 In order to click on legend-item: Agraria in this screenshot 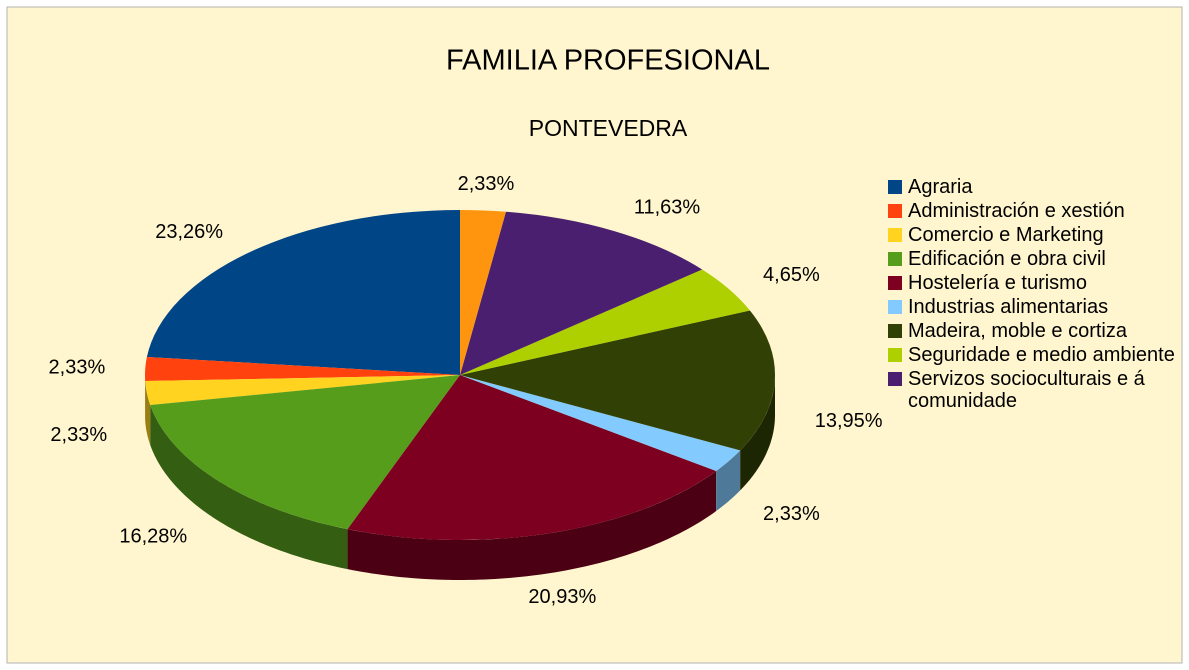, I will do `click(1034, 187)`.